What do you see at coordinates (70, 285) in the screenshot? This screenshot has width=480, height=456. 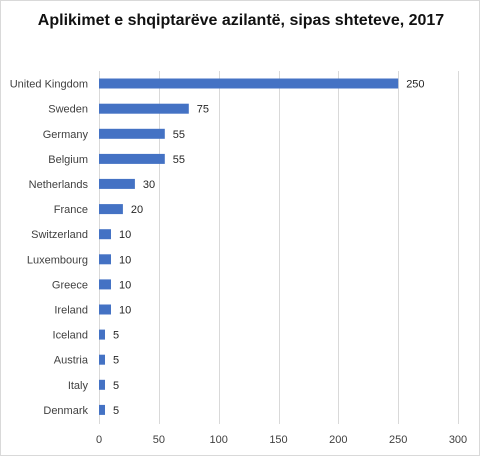 I see `category-label-greece: Greece` at bounding box center [70, 285].